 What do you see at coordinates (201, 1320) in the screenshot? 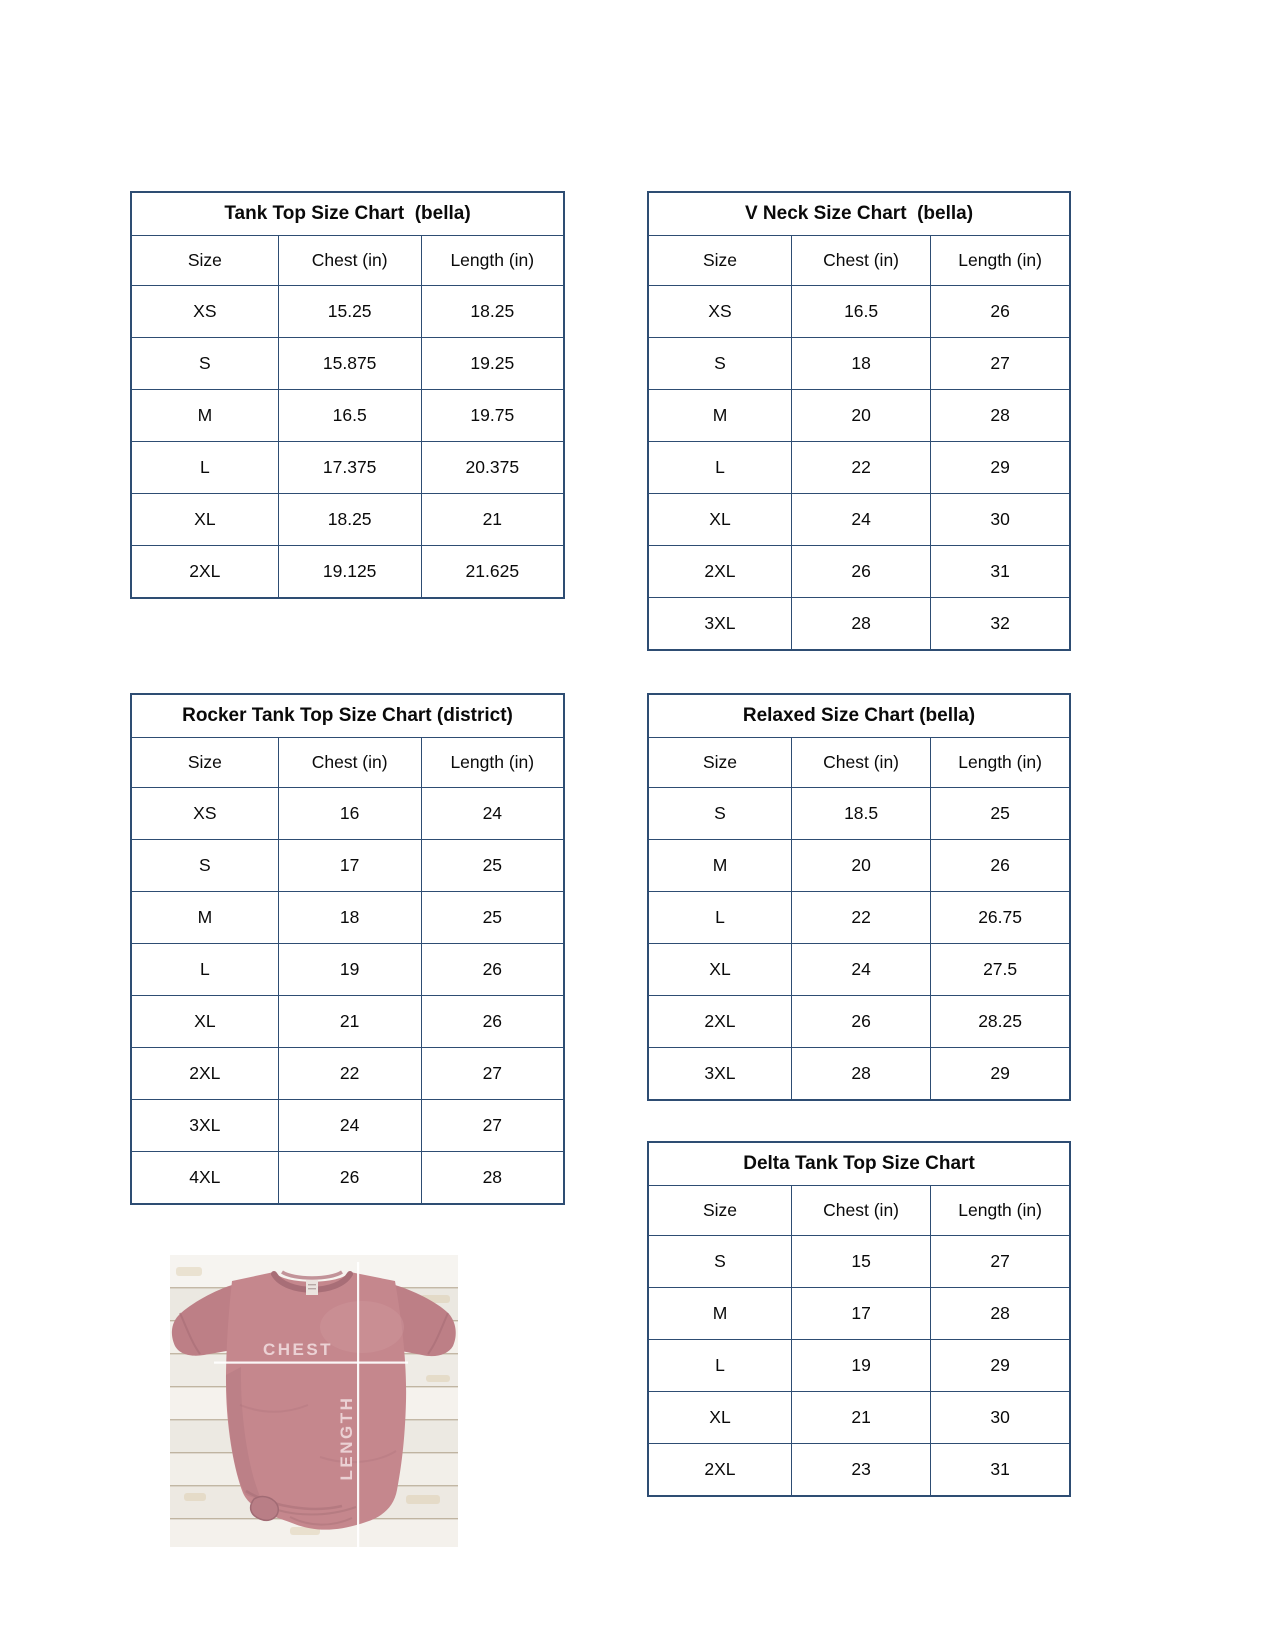
I see `left-sleeve` at bounding box center [201, 1320].